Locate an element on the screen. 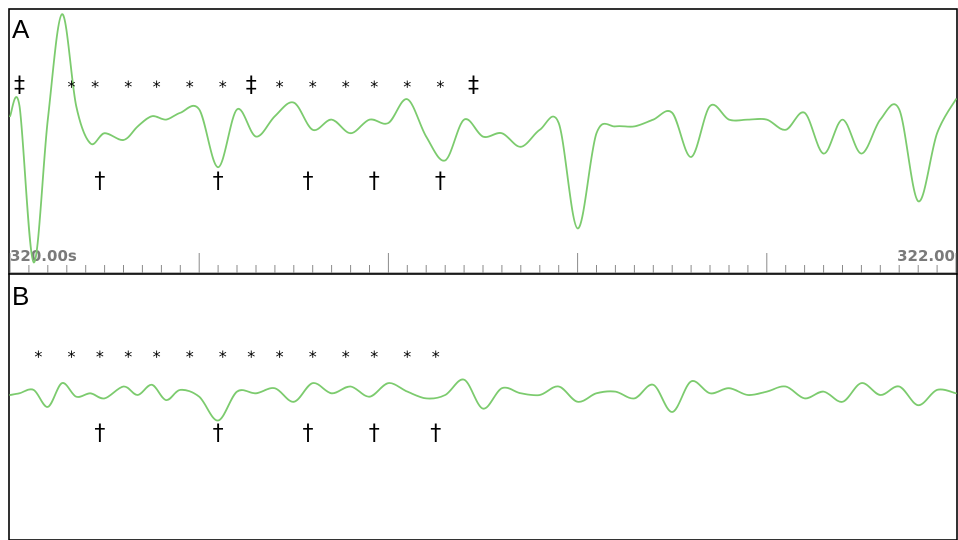 The image size is (958, 540). panel-a-time-ruler is located at coordinates (483, 263).